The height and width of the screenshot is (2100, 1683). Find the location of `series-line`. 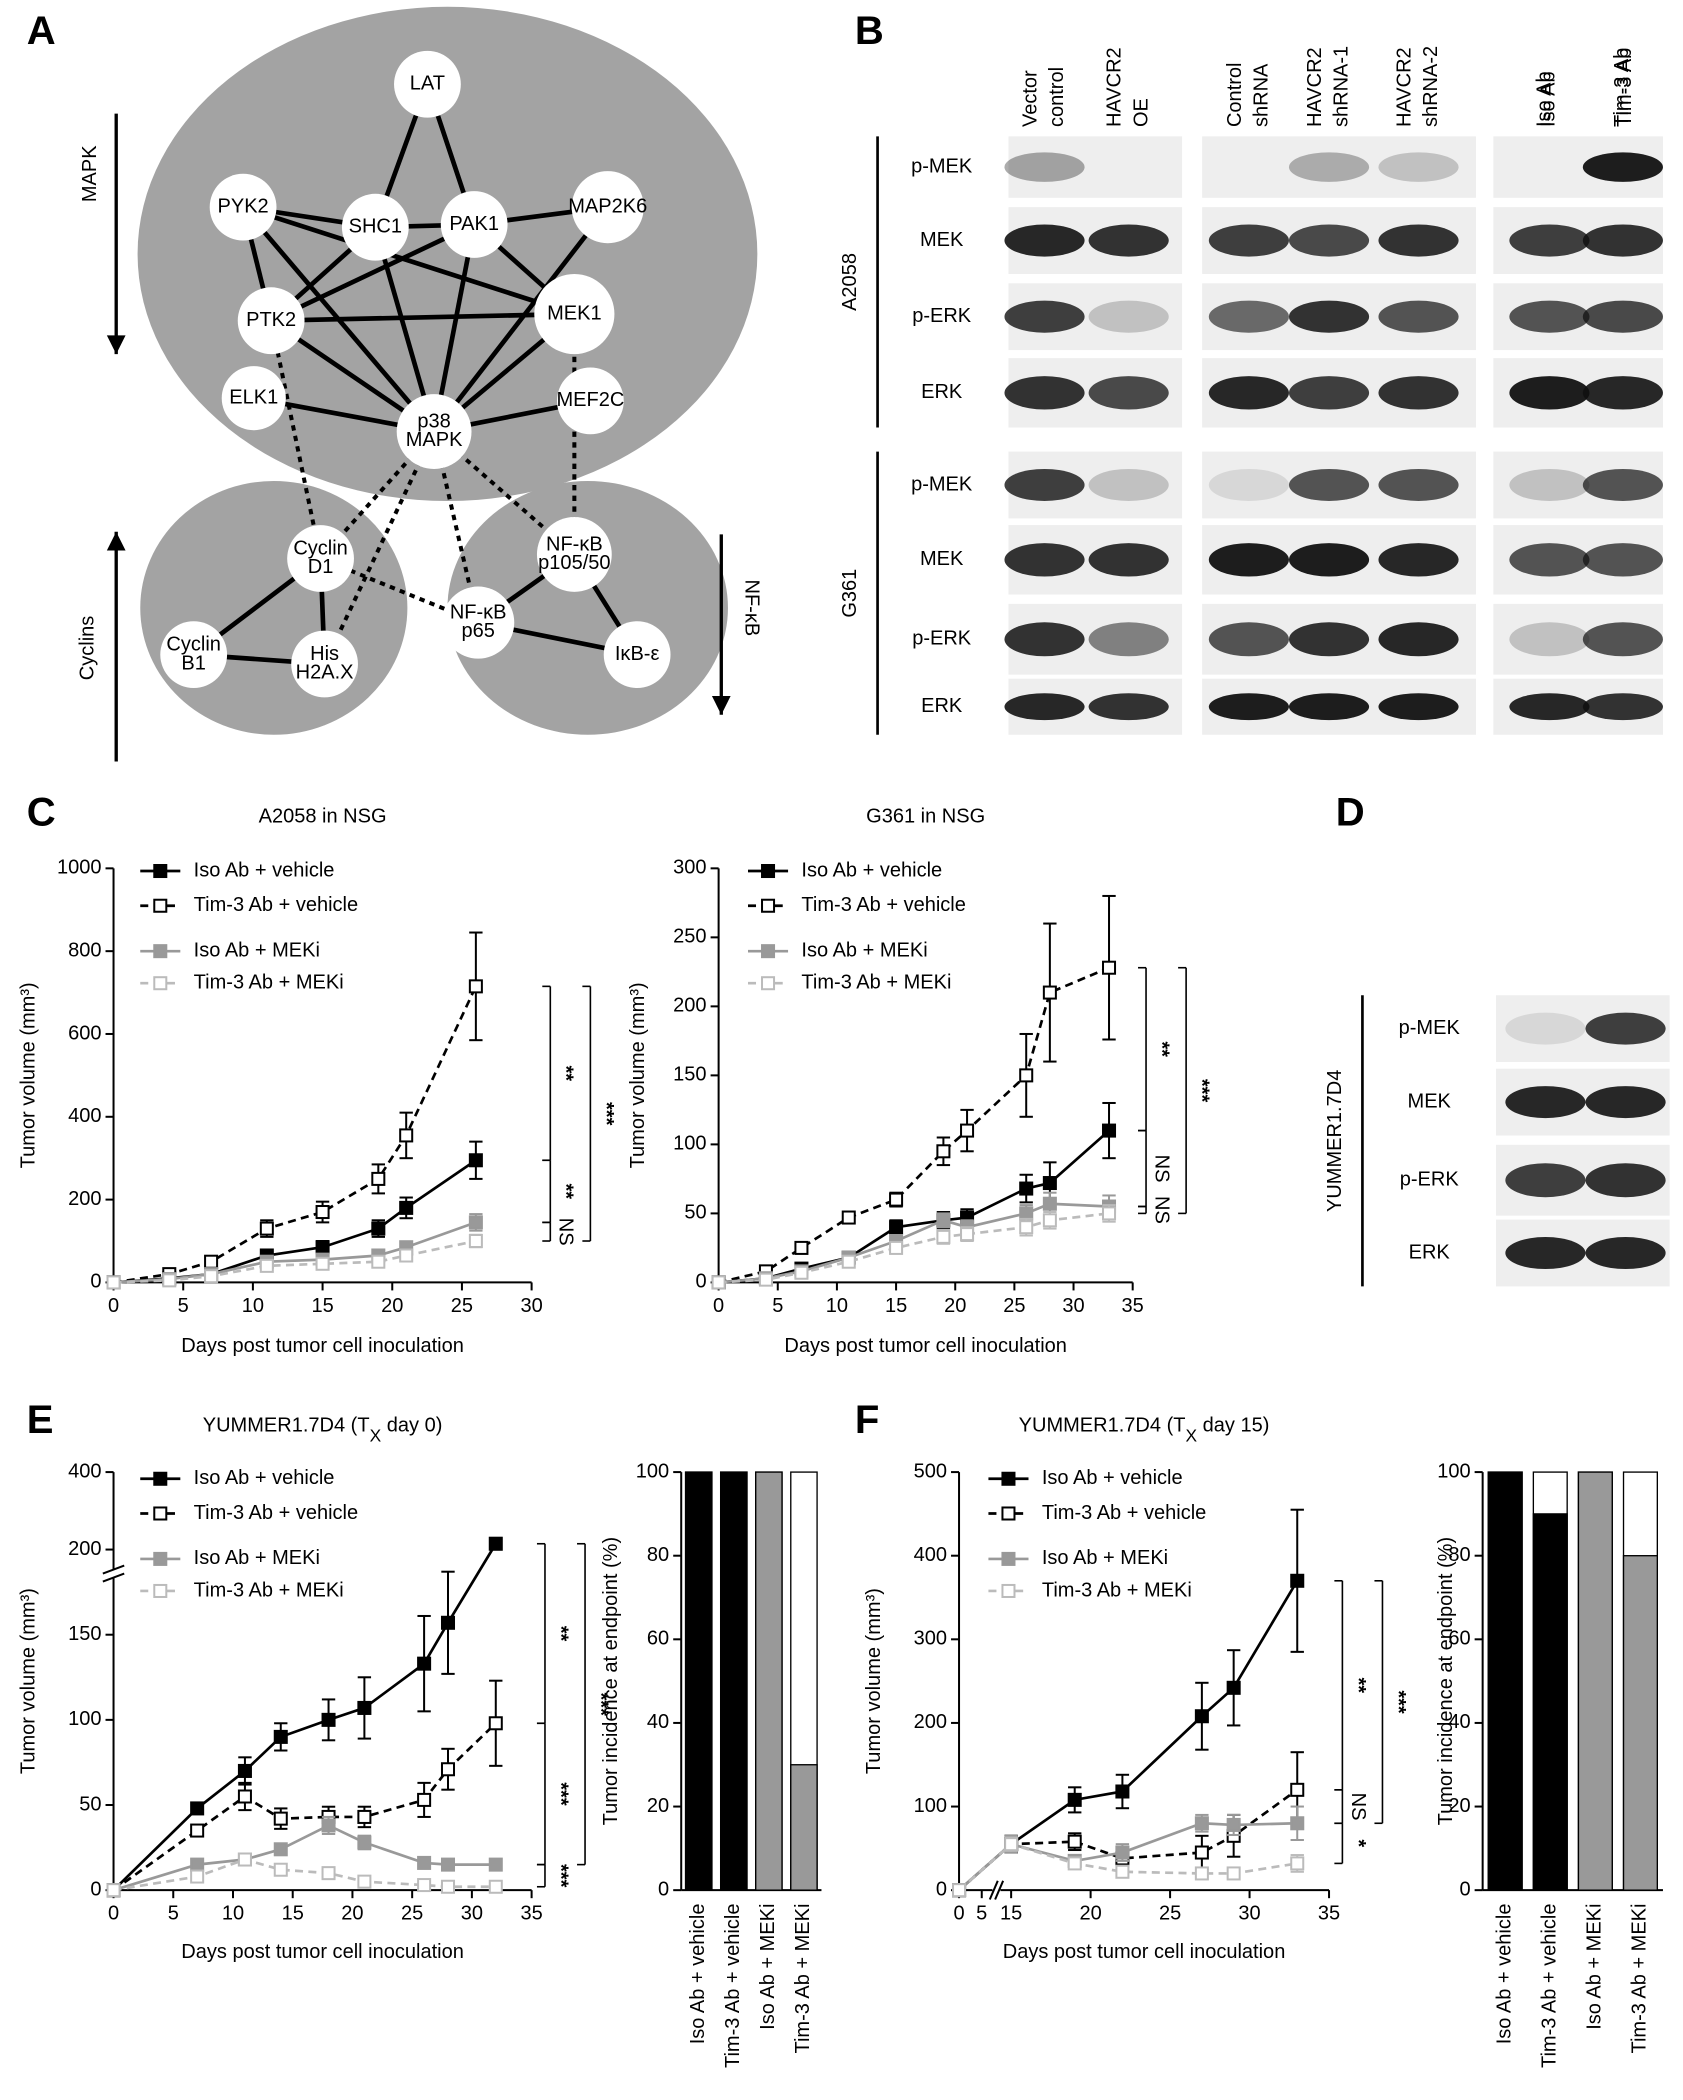

series-line is located at coordinates (914, 1125).